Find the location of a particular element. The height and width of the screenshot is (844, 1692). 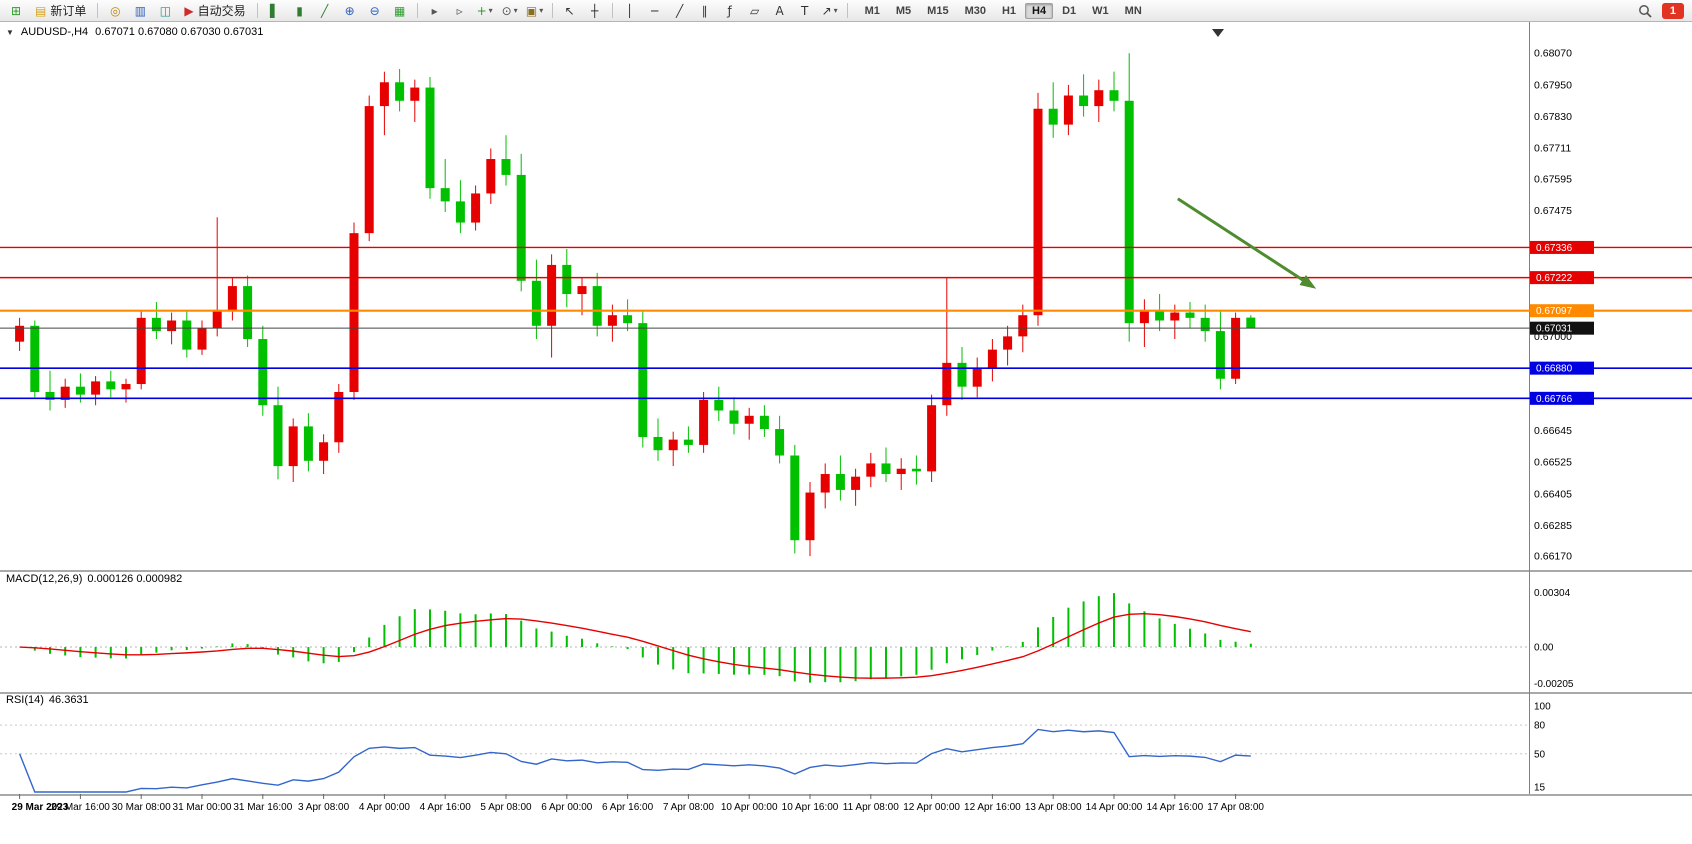

time-axis-label: 13 Apr 08:00 is located at coordinates (1053, 807).